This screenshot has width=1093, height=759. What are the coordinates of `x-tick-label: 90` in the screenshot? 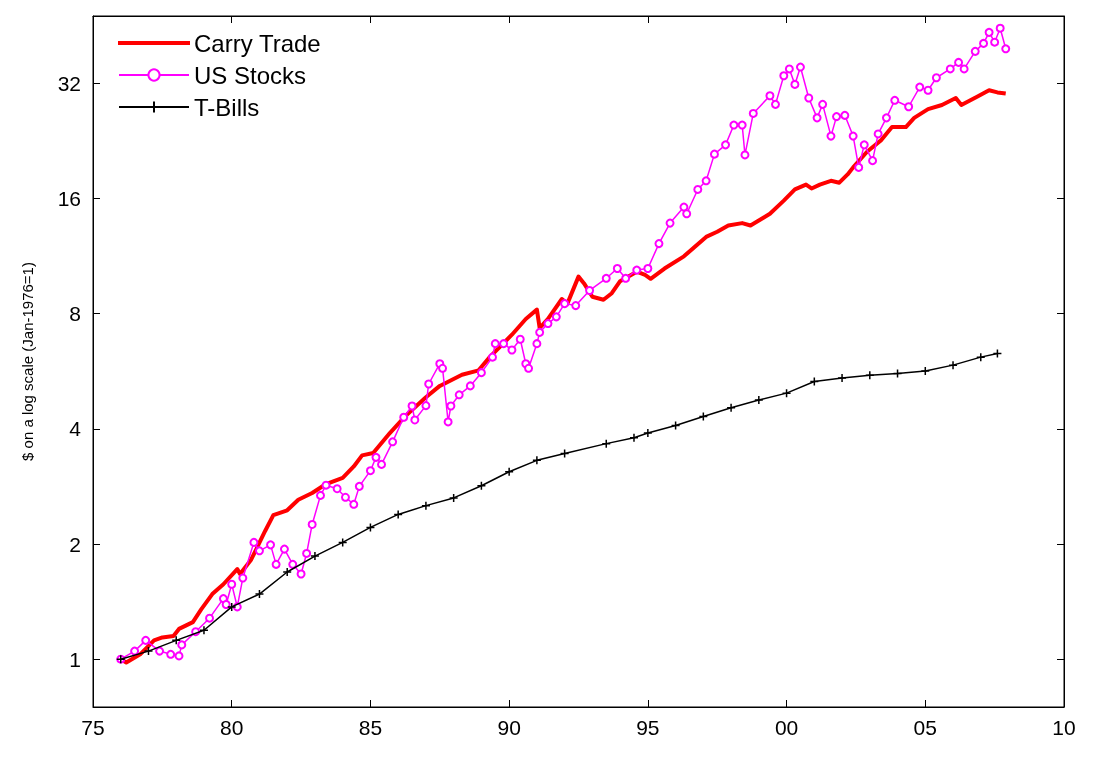 It's located at (509, 727).